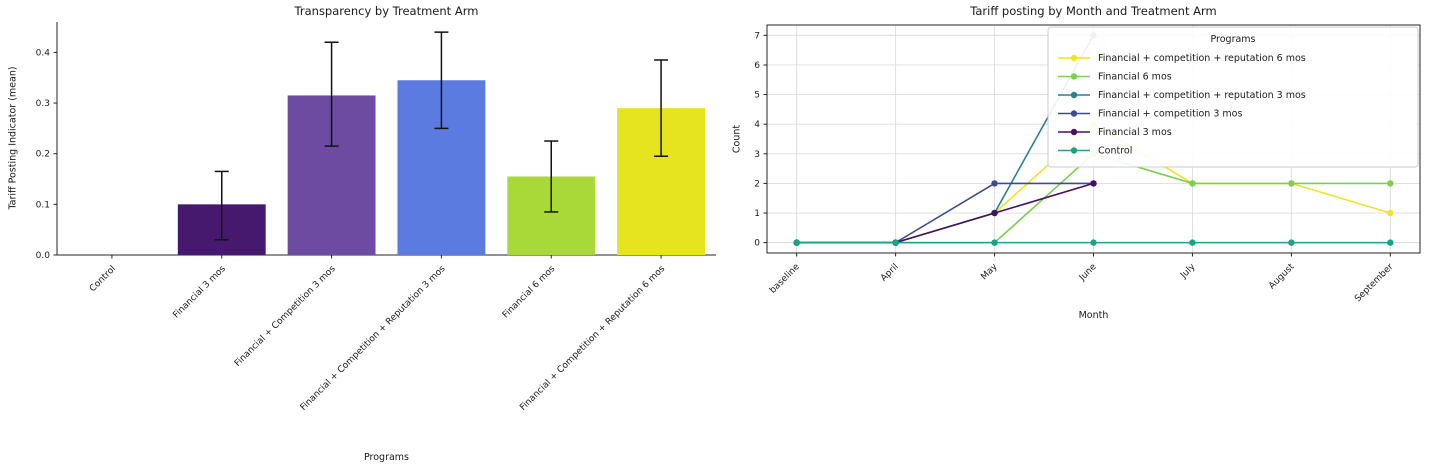 The height and width of the screenshot is (472, 1430). What do you see at coordinates (43, 256) in the screenshot?
I see `svg-text: 0.0` at bounding box center [43, 256].